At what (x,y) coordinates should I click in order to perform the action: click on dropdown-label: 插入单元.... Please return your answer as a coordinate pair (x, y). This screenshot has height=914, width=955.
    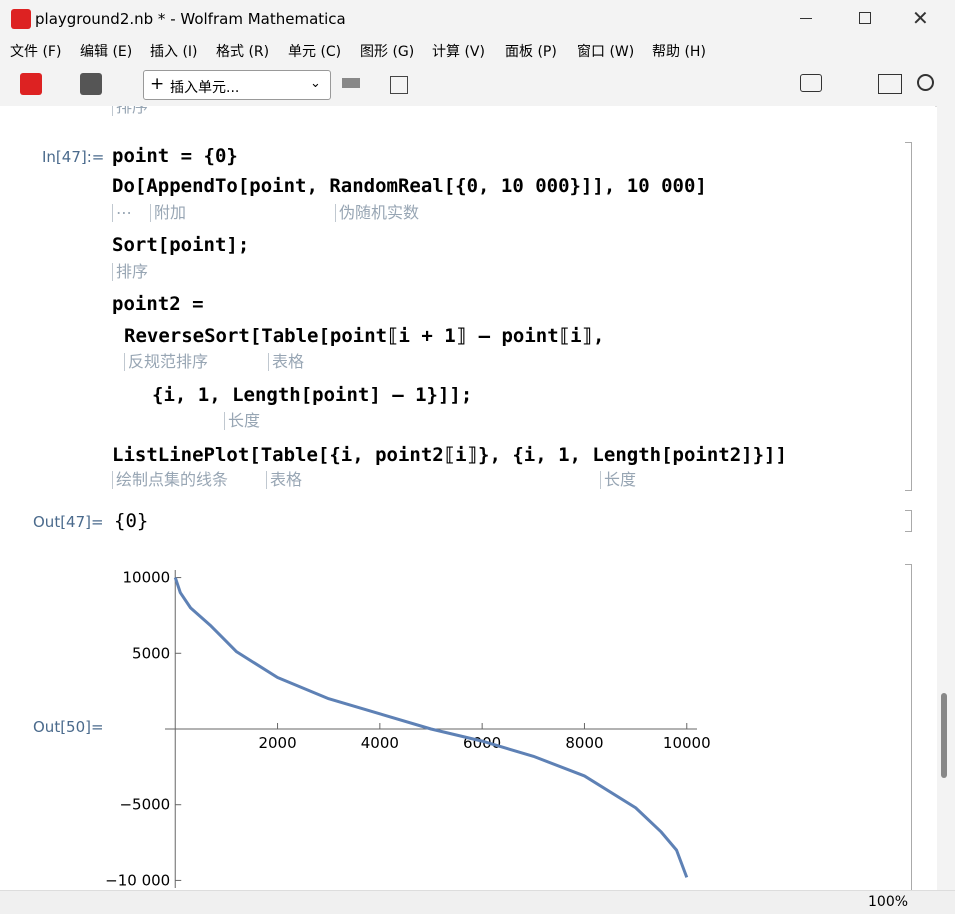
    Looking at the image, I should click on (205, 88).